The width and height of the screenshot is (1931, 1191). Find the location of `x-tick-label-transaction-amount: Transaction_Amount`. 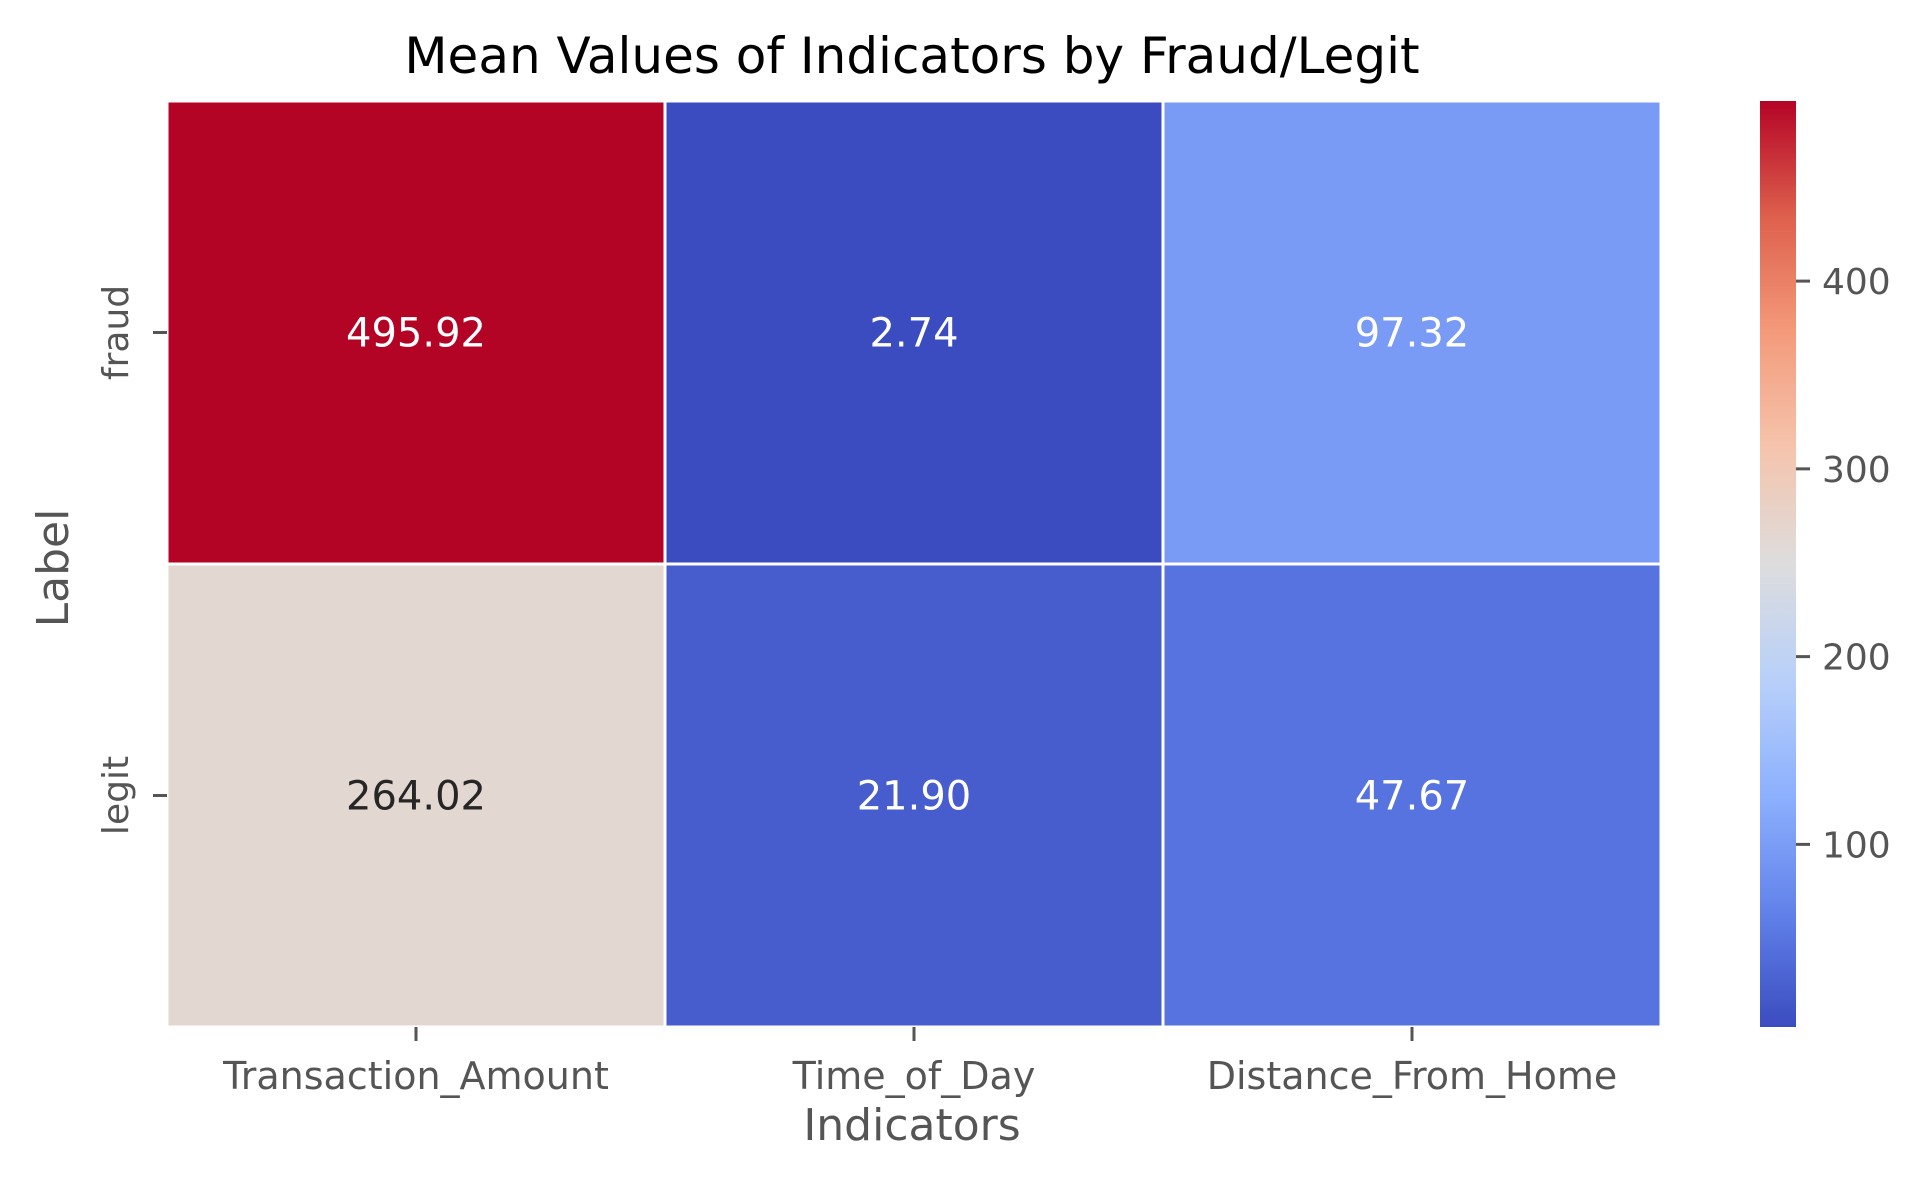

x-tick-label-transaction-amount: Transaction_Amount is located at coordinates (415, 1076).